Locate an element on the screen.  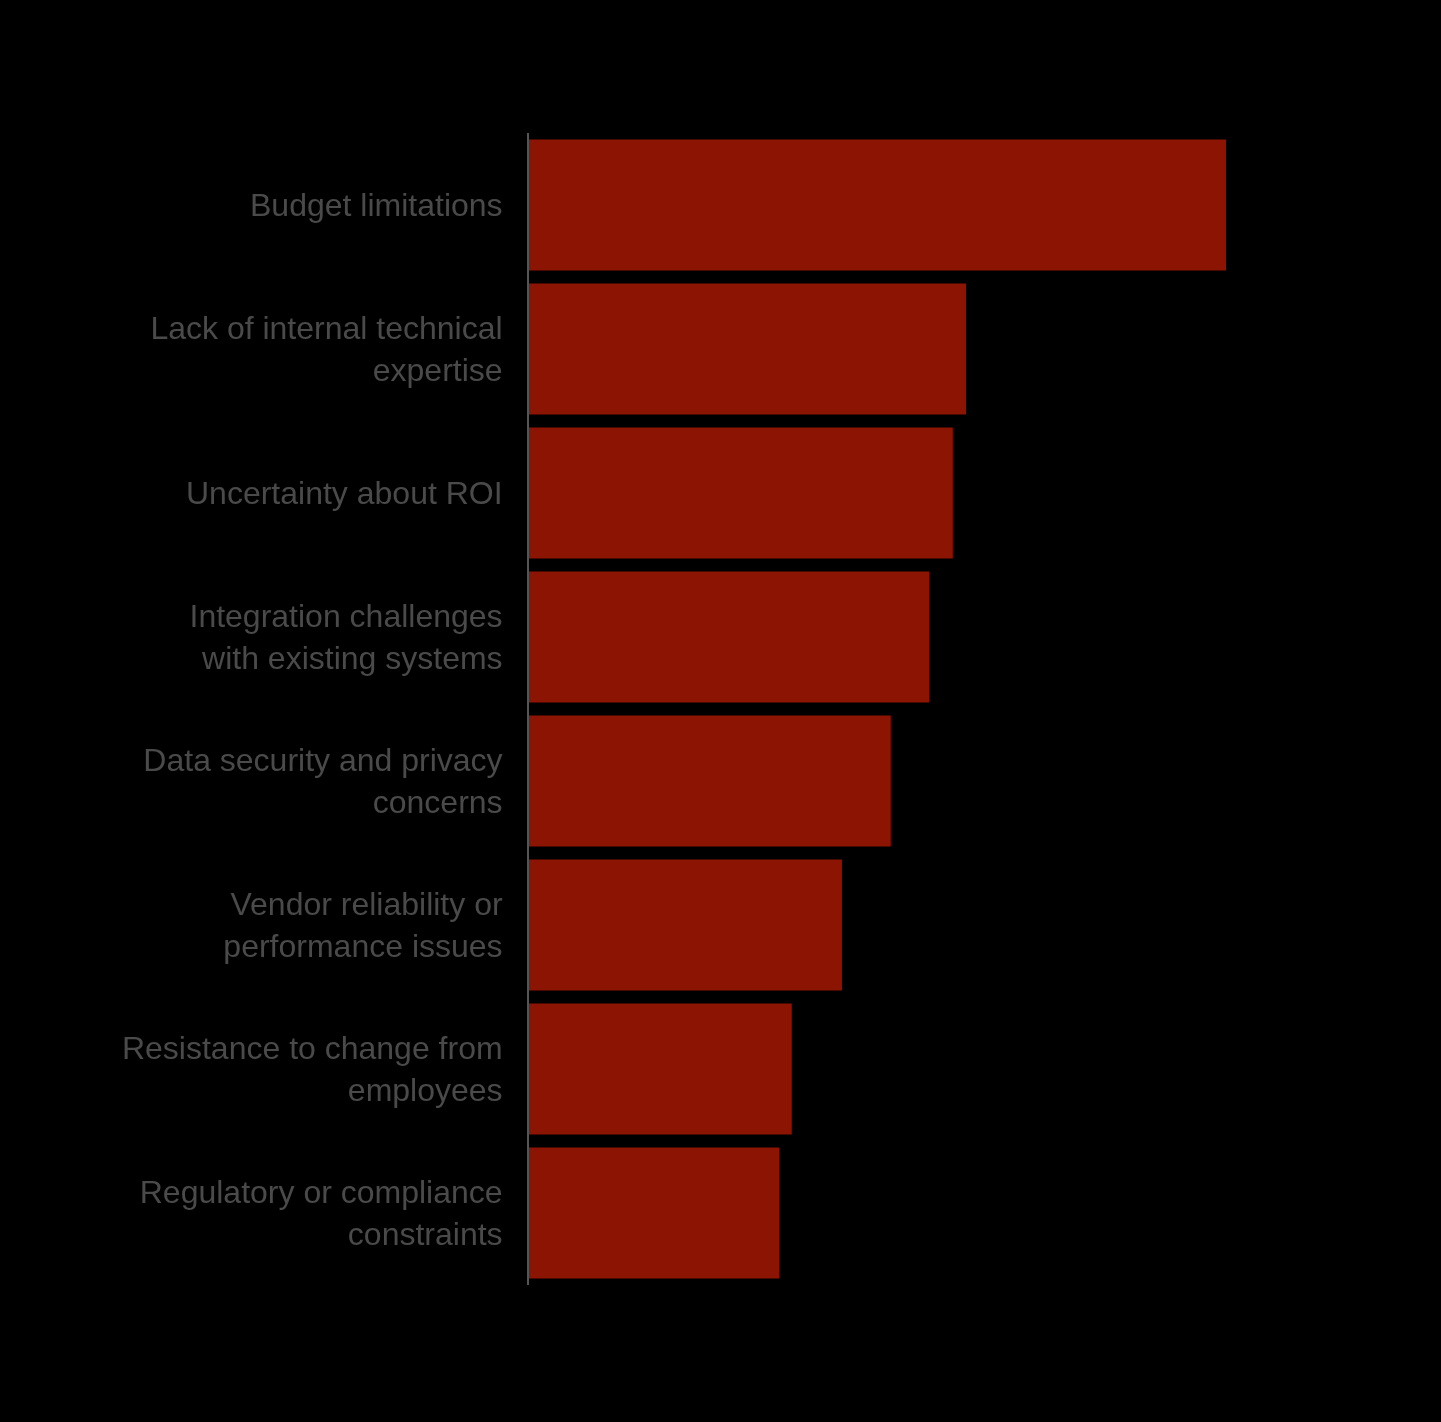
y-tick-label: Lack of internal technical expertise is located at coordinates (326, 349).